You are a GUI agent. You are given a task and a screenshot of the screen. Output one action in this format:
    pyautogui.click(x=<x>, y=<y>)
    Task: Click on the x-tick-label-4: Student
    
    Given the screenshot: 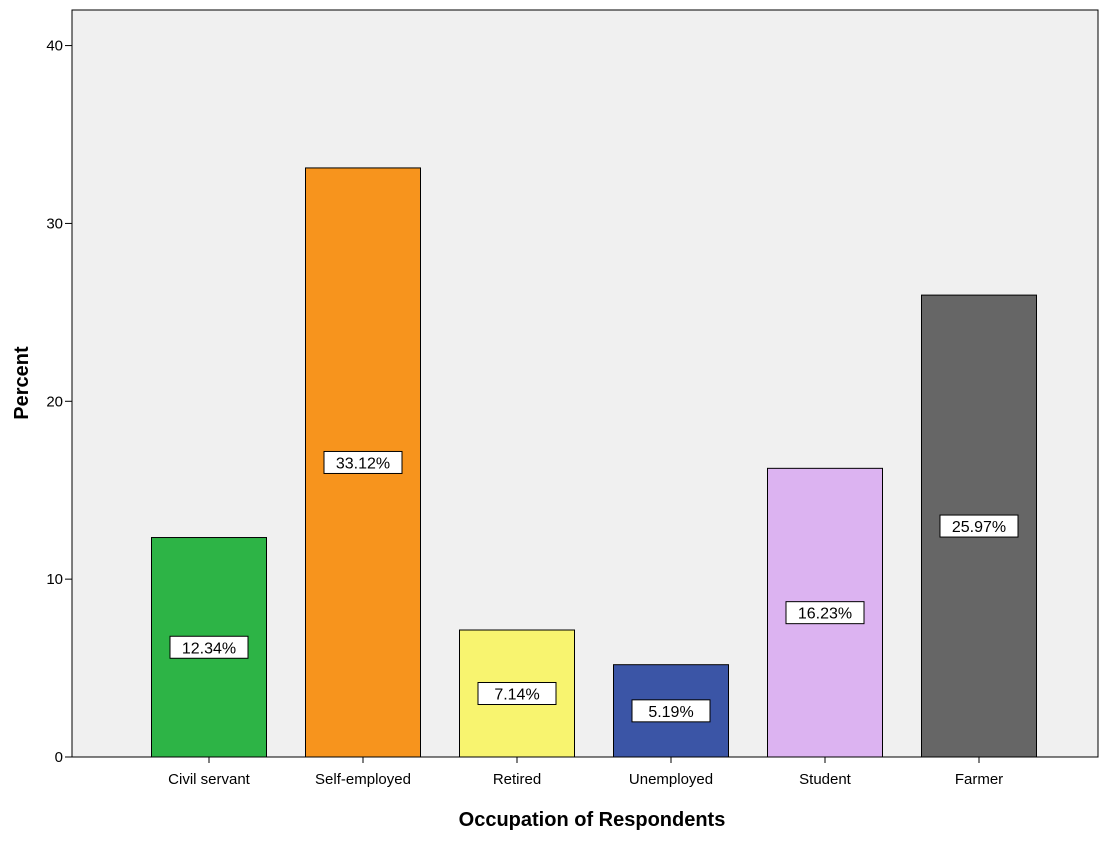 What is the action you would take?
    pyautogui.click(x=825, y=779)
    